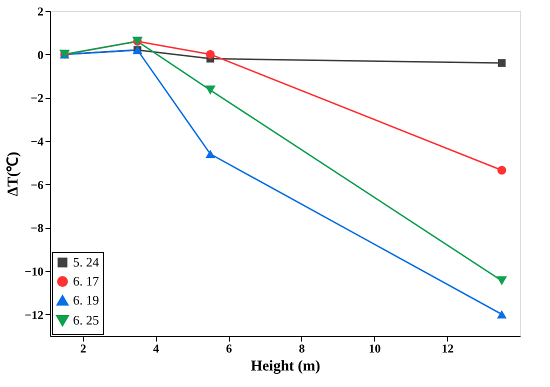 The width and height of the screenshot is (550, 387). What do you see at coordinates (229, 349) in the screenshot?
I see `x-tick-label: 6` at bounding box center [229, 349].